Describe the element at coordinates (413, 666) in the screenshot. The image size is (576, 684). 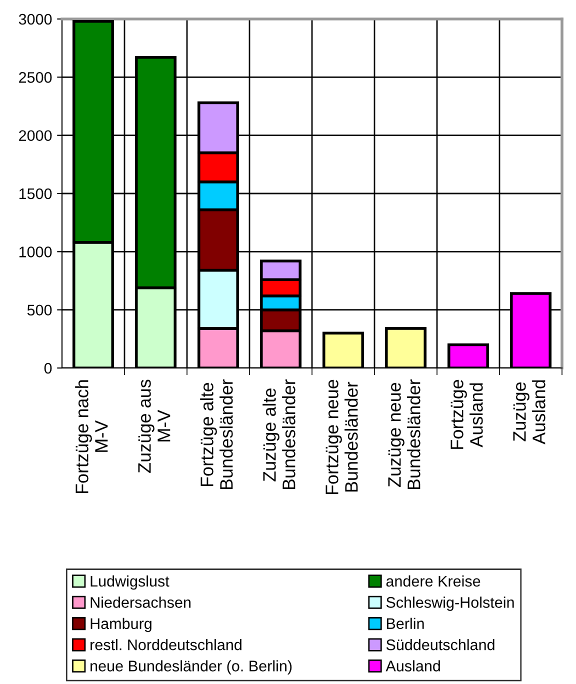
I see `legend-label: Ausland` at that location.